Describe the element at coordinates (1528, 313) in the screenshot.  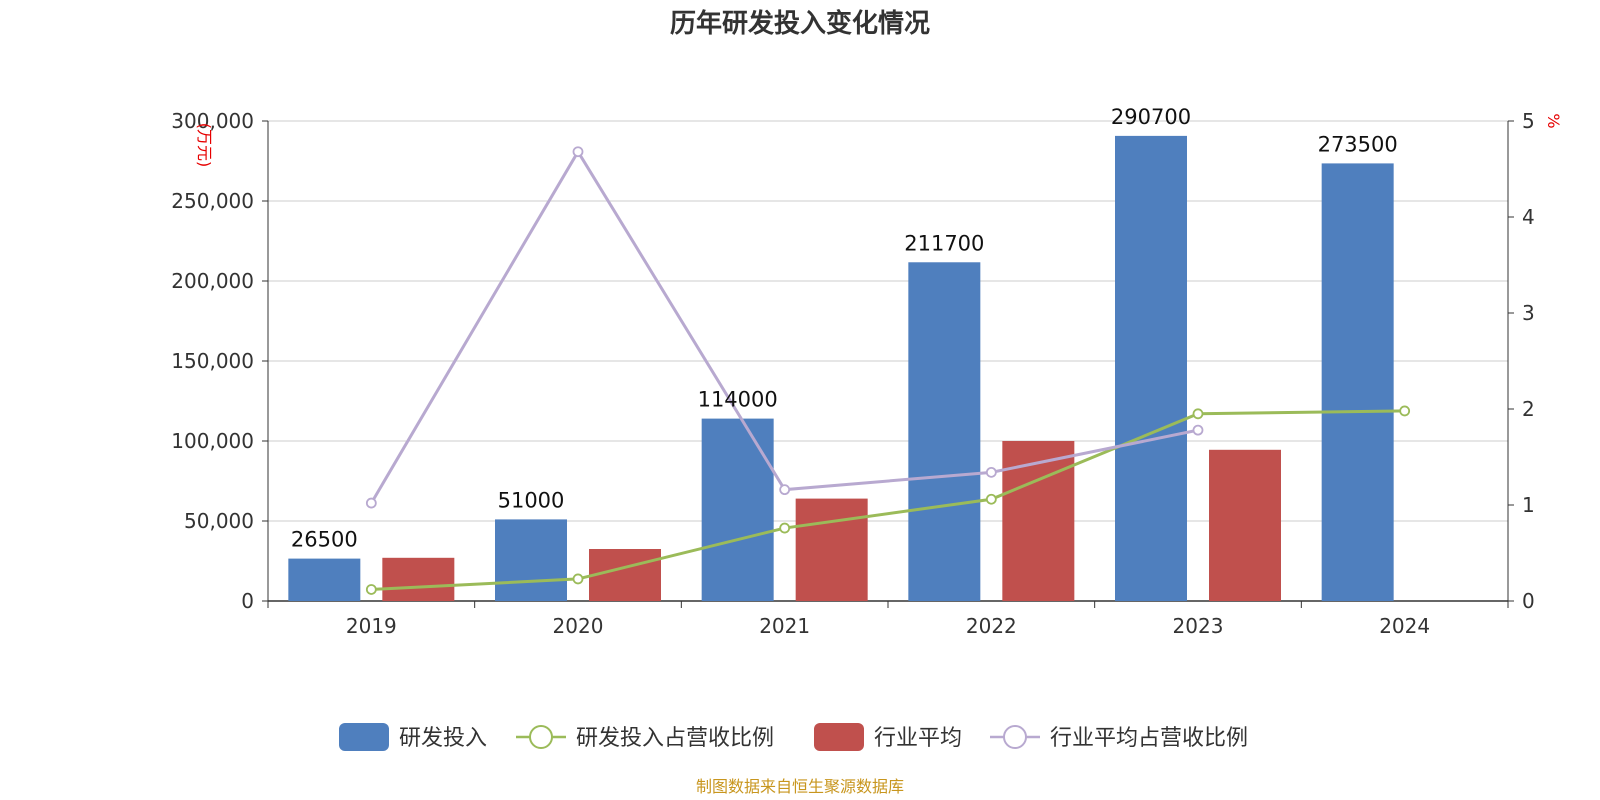
I see `y-right-tick-label: 3` at that location.